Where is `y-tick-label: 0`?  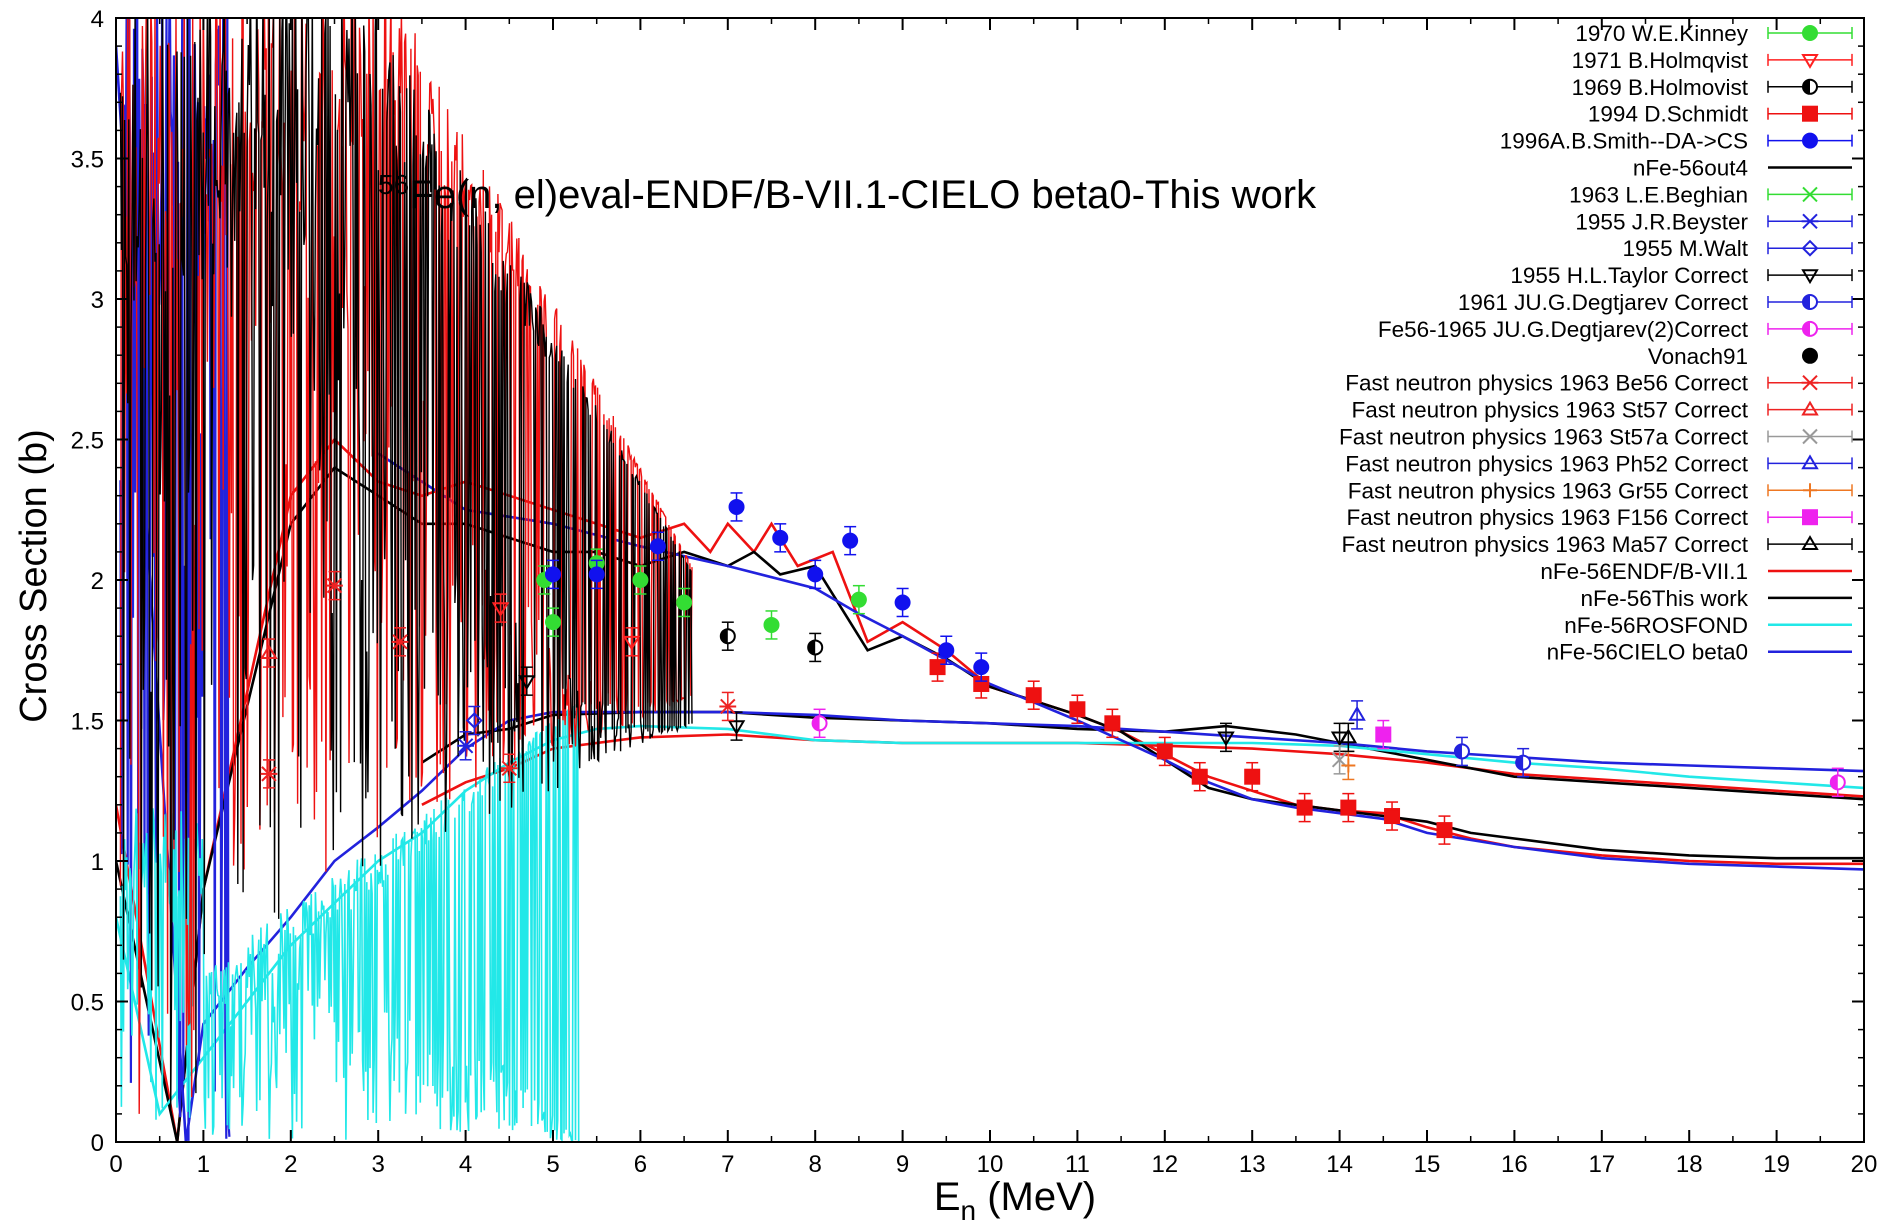
y-tick-label: 0 is located at coordinates (97, 1143).